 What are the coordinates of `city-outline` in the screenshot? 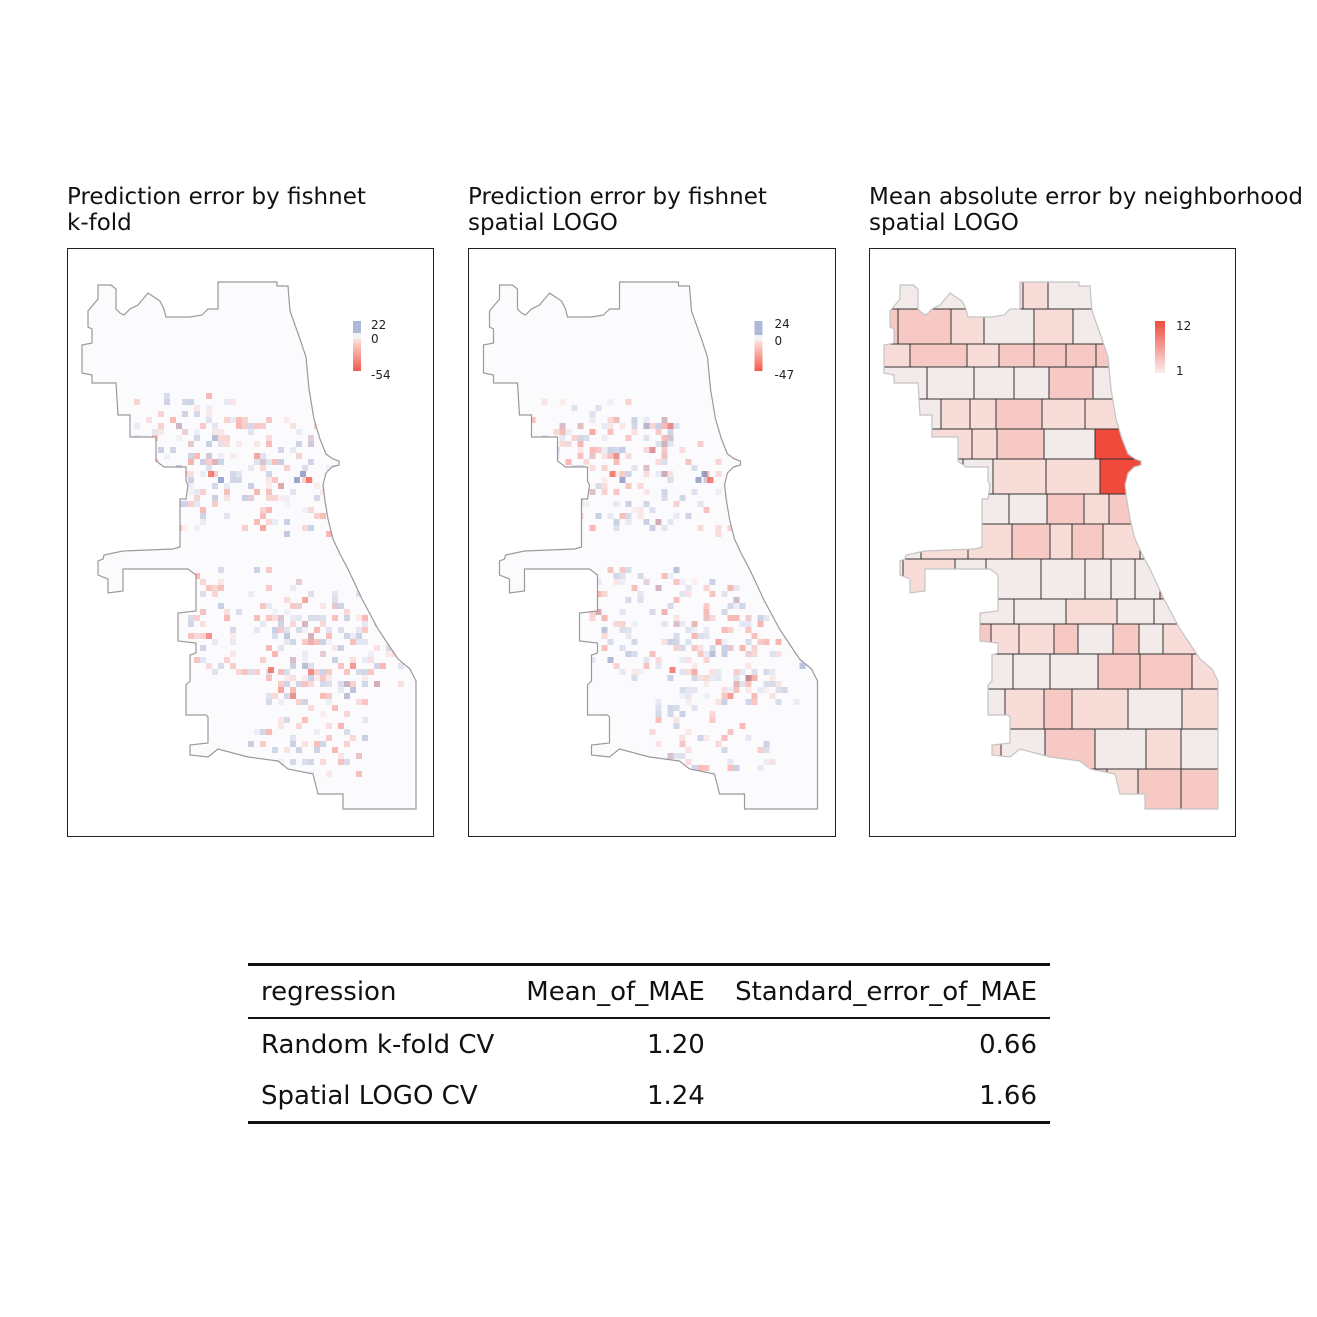 It's located at (1051, 545).